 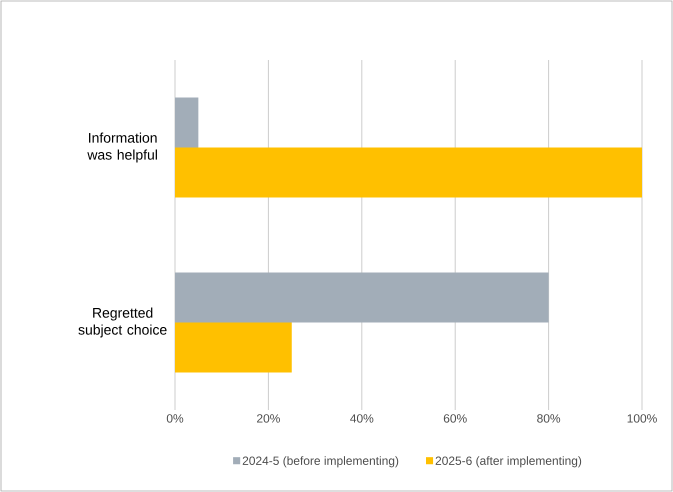 I want to click on legend-label: 2024-5 (before implementing), so click(x=320, y=462).